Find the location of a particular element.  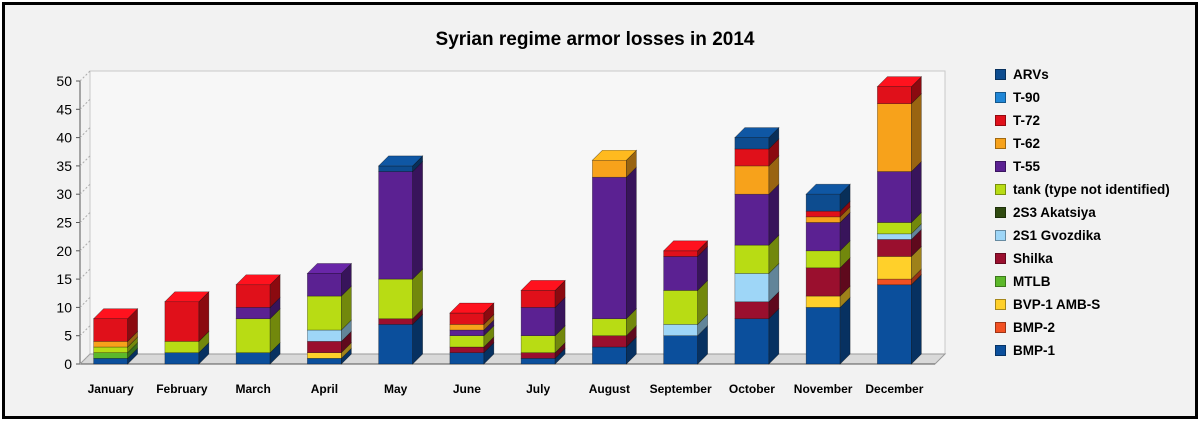

bar-tank-type-not-identified-june is located at coordinates (467, 341).